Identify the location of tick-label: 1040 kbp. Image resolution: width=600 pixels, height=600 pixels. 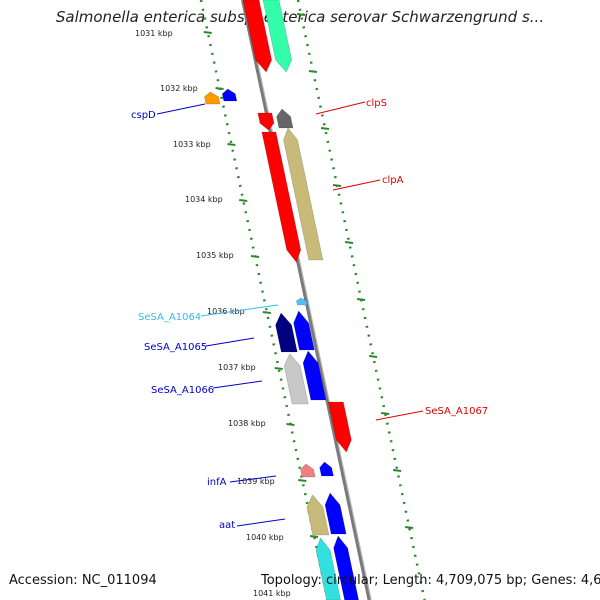
(265, 537).